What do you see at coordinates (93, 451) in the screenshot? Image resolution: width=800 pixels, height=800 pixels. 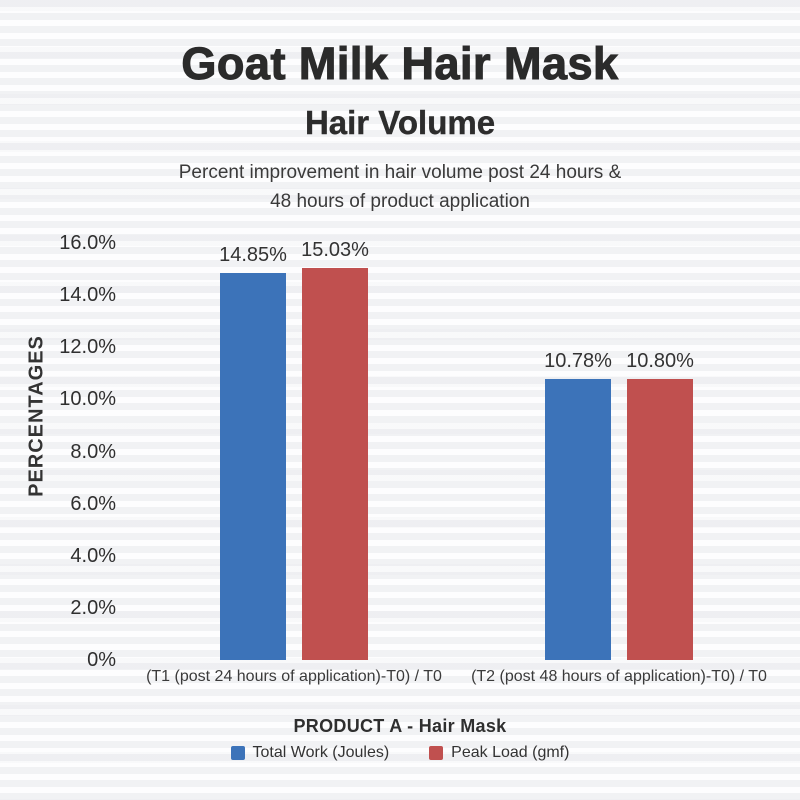 I see `y-tick-label: 8.0%` at bounding box center [93, 451].